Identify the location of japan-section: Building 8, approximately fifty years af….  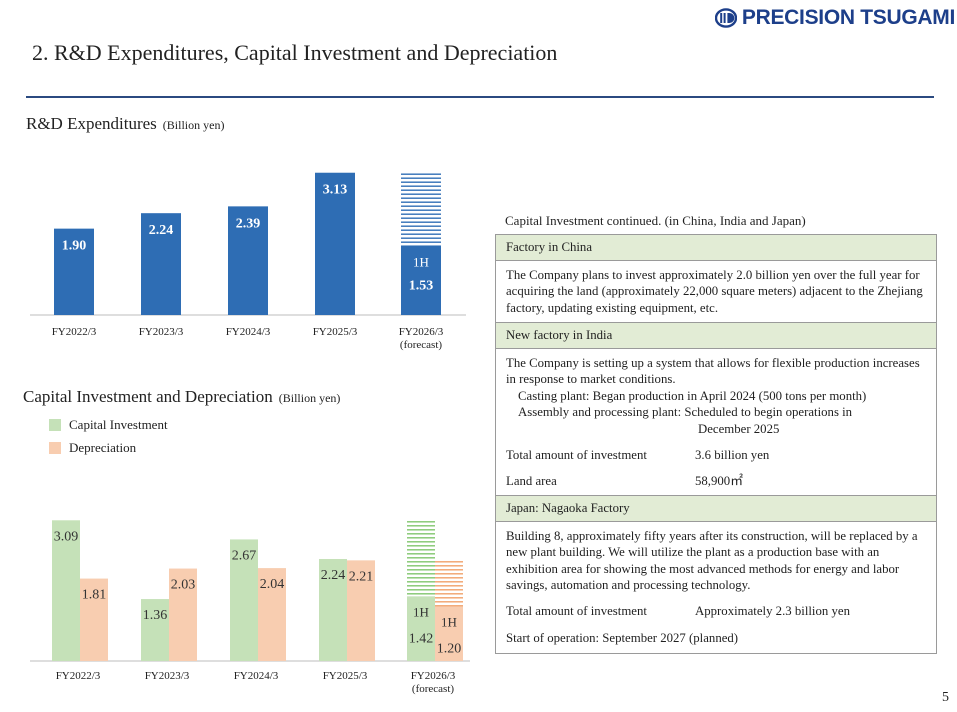
(716, 587).